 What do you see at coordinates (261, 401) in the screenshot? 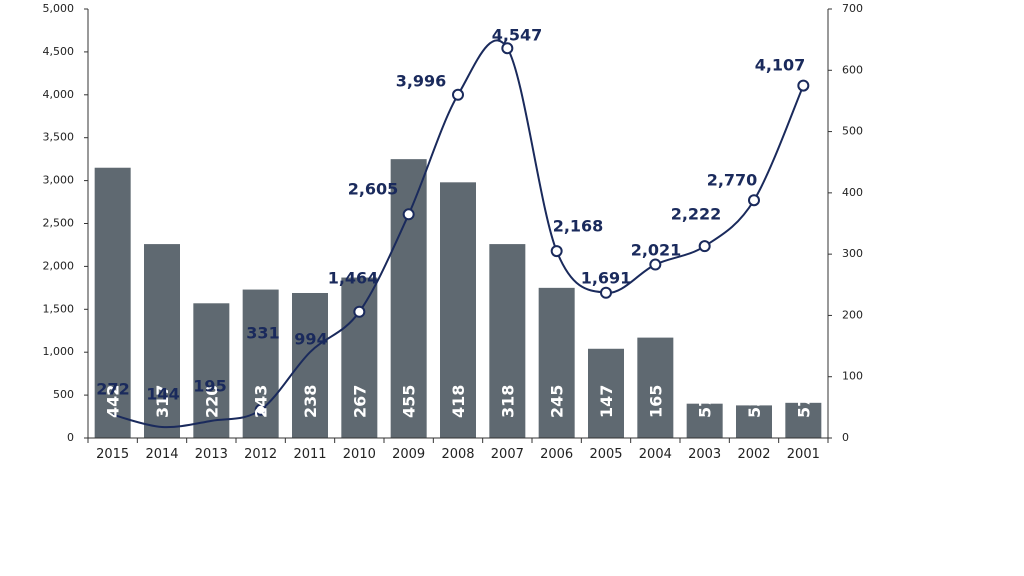
I see `bar-label: 243` at bounding box center [261, 401].